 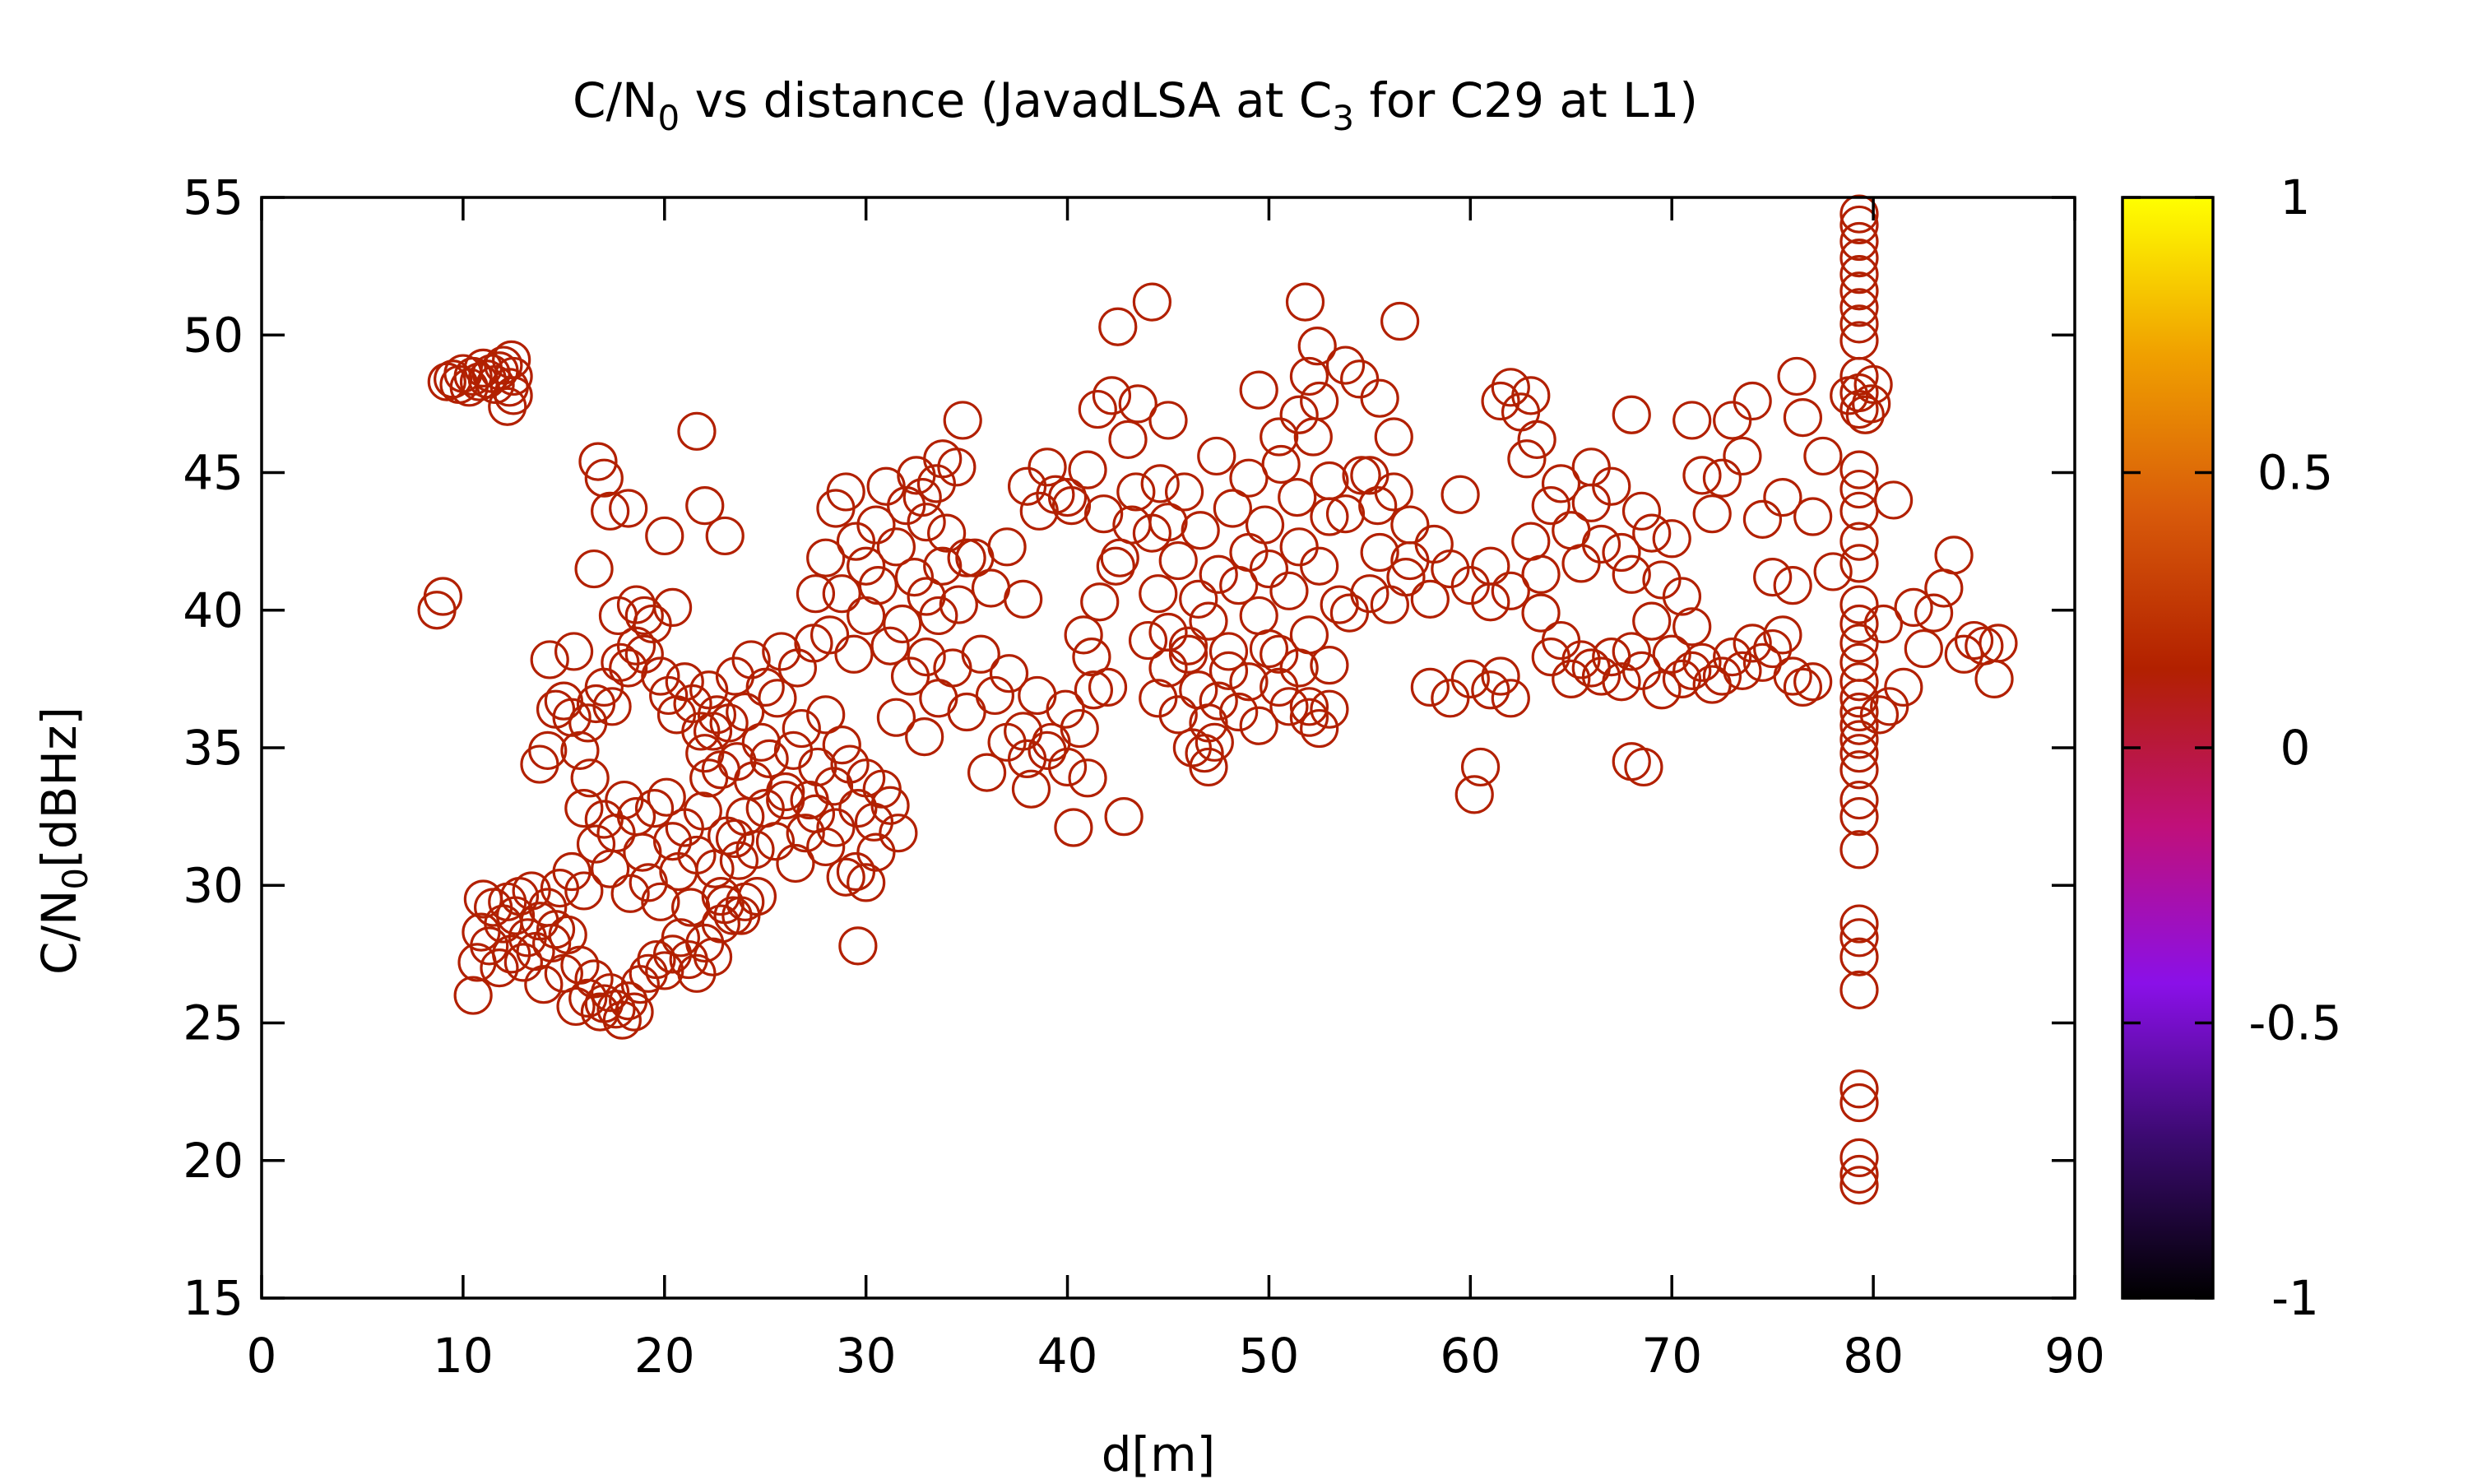 What do you see at coordinates (213, 1023) in the screenshot?
I see `y-tick-label: 25` at bounding box center [213, 1023].